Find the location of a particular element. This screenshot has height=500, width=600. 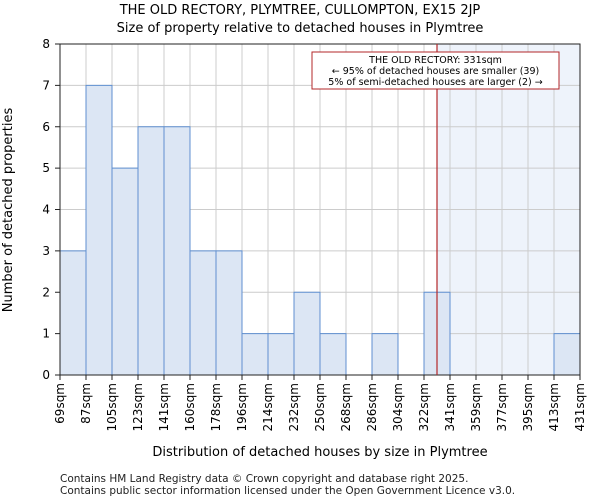

y-tick-label: 4 is located at coordinates (46, 210).